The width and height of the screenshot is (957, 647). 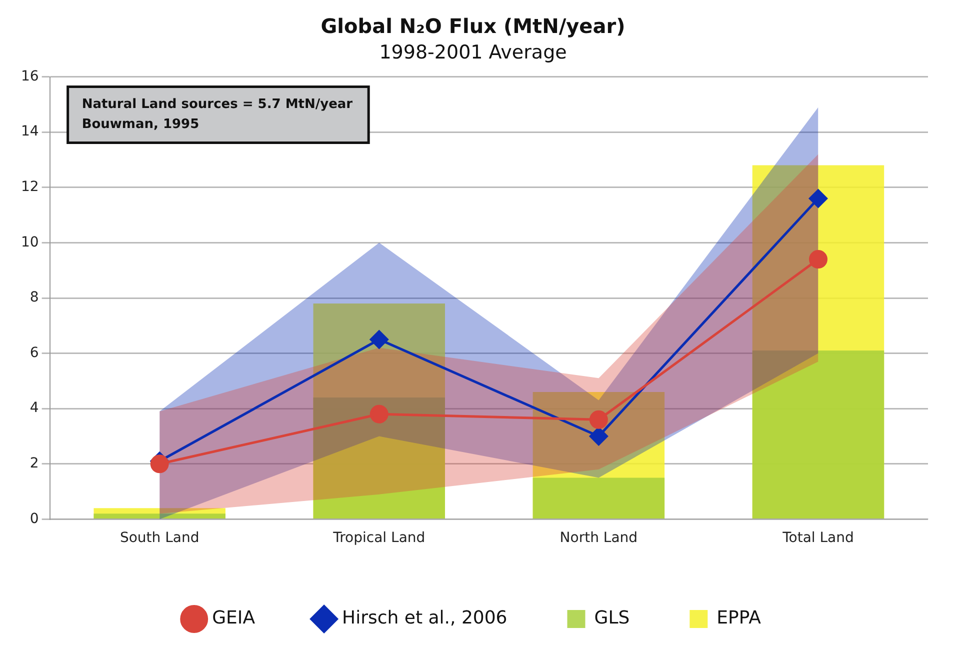 I want to click on x-tick-label: Total Land, so click(x=818, y=538).